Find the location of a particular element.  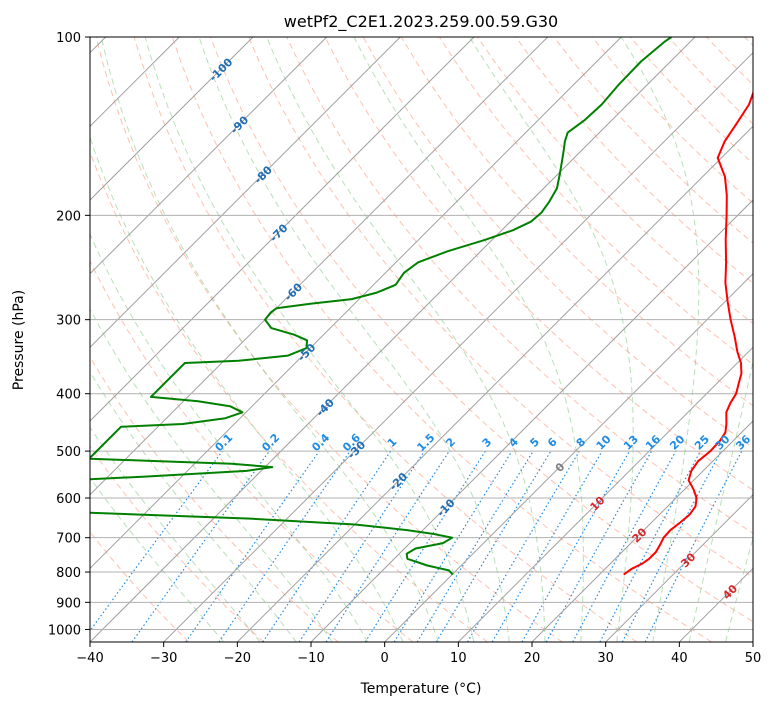

y-tick-label: 600 is located at coordinates (68, 499).